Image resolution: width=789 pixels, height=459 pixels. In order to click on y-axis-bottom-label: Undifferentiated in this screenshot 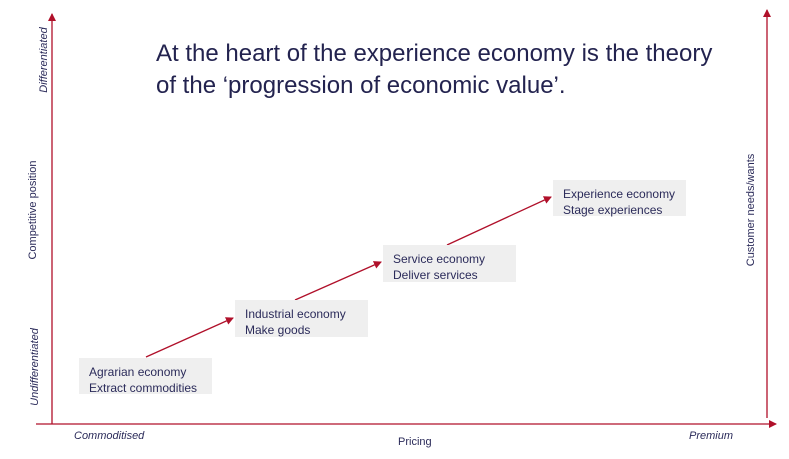, I will do `click(35, 367)`.